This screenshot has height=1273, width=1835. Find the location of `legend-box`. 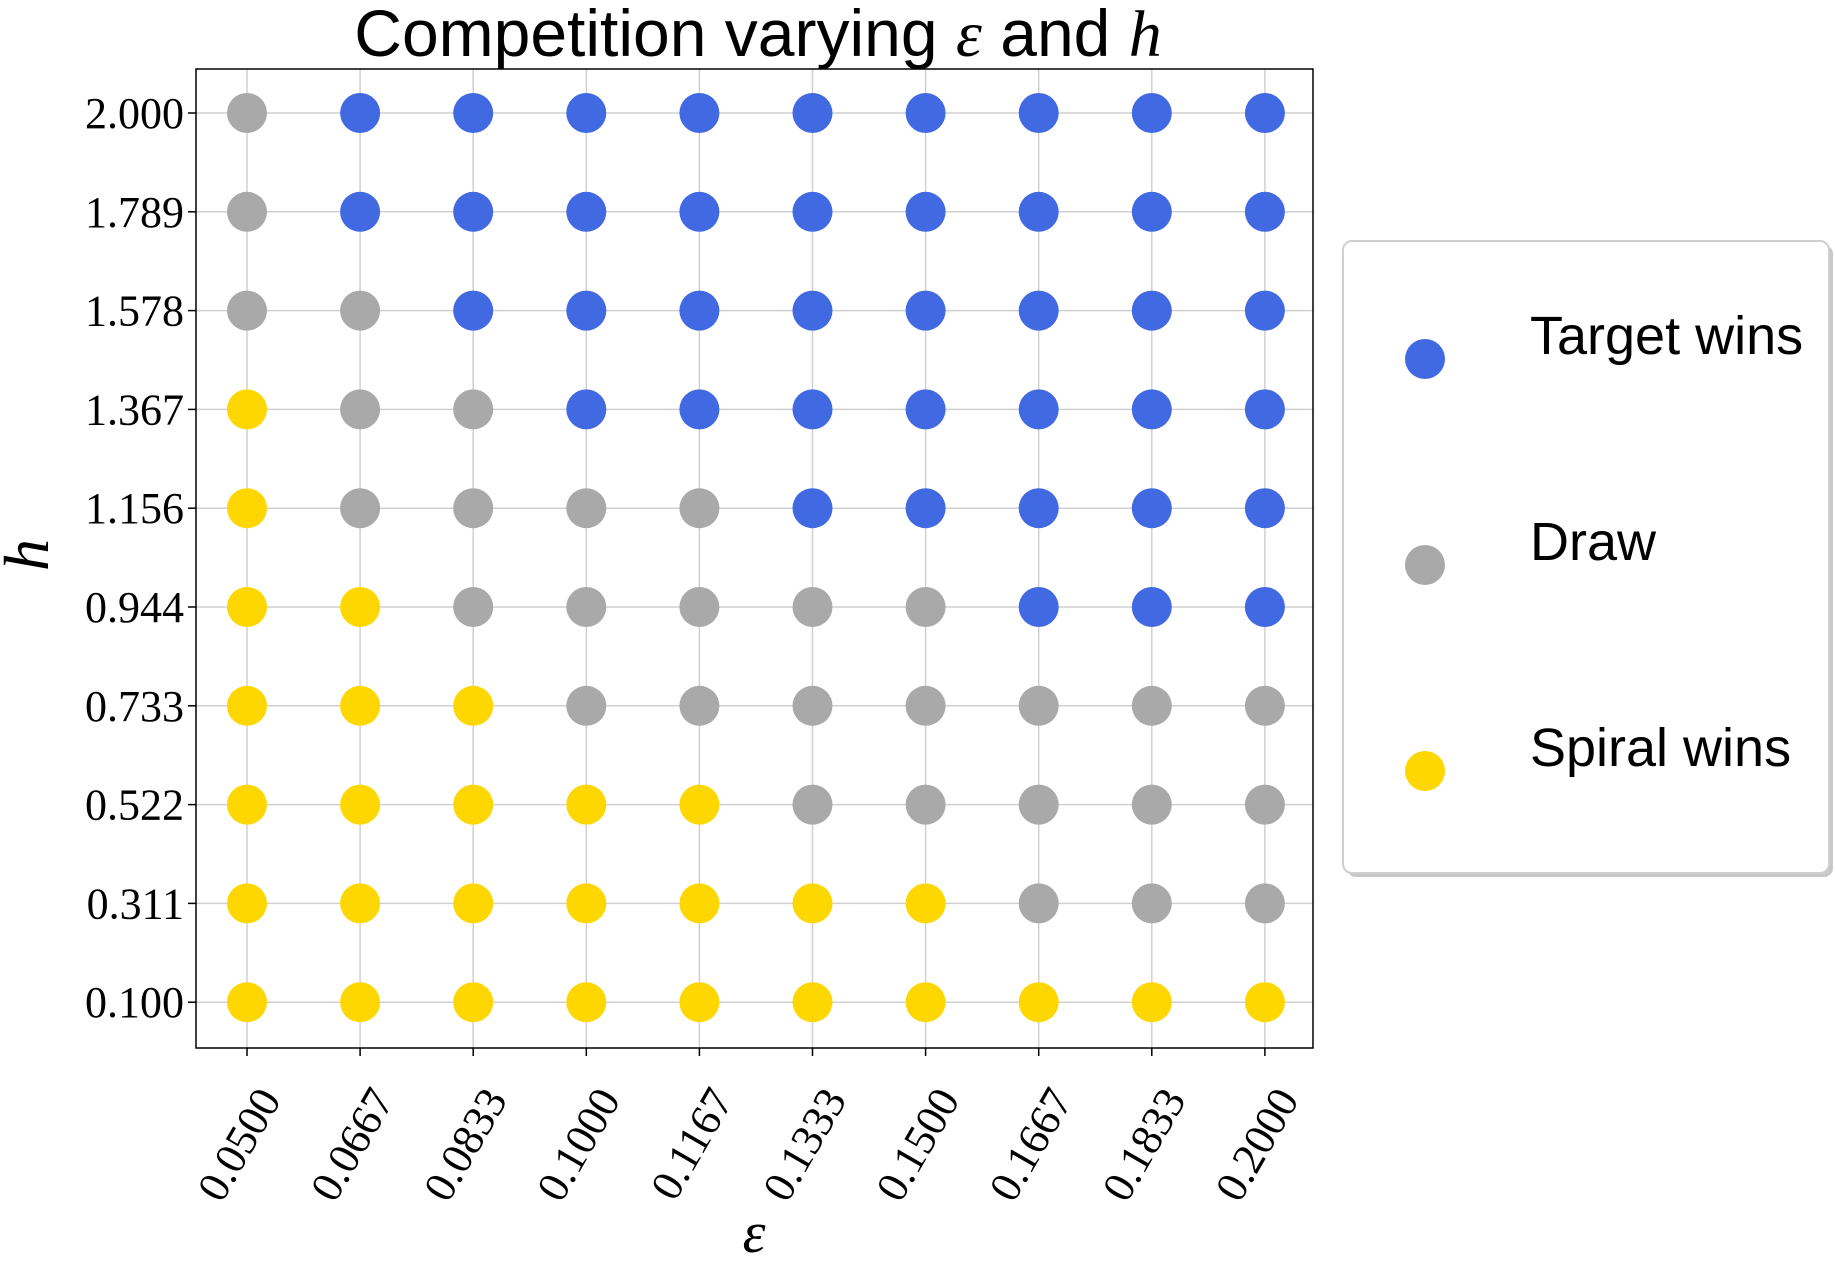

legend-box is located at coordinates (1586, 557).